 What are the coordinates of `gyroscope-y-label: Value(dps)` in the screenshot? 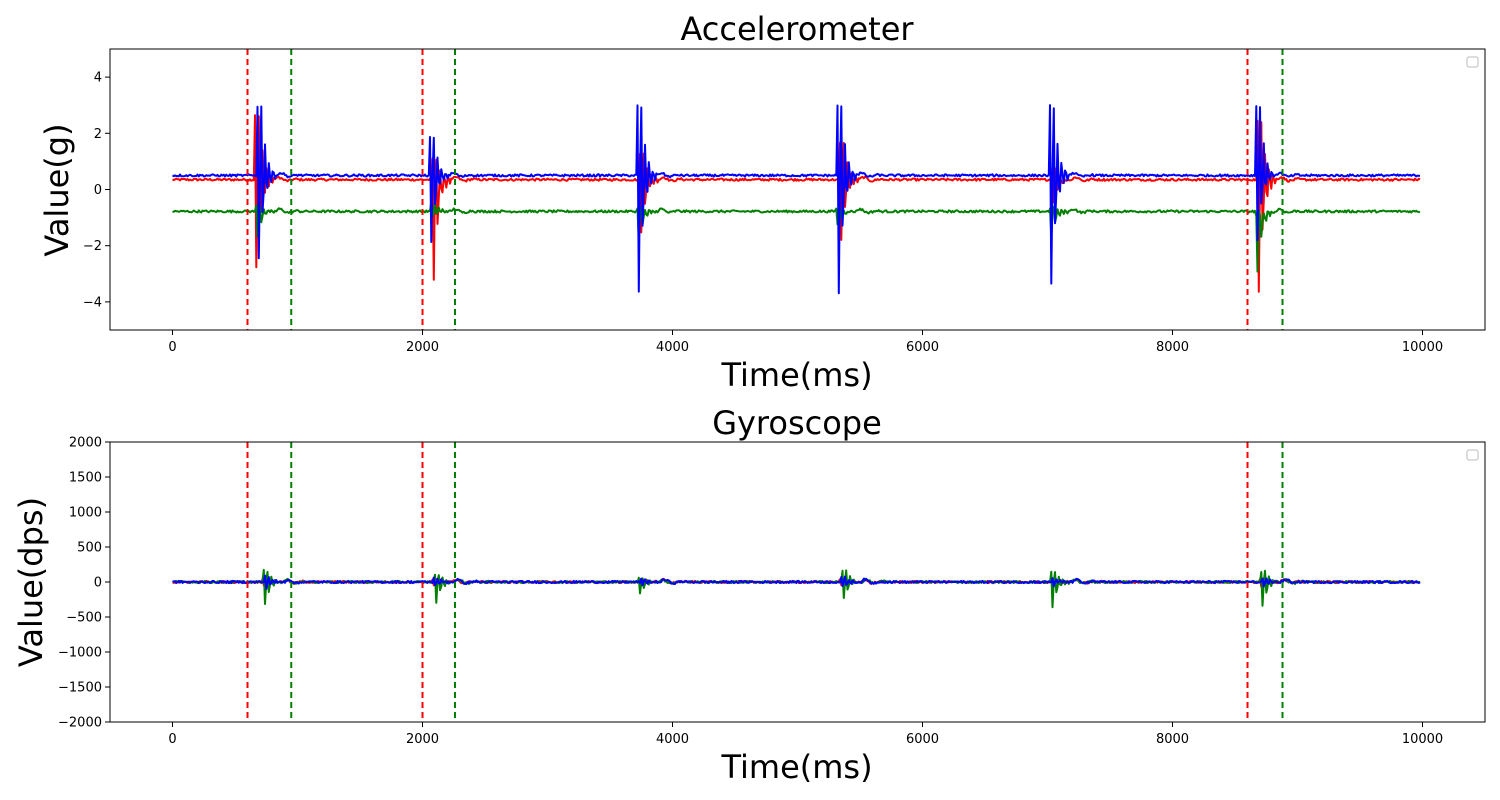 It's located at (31, 582).